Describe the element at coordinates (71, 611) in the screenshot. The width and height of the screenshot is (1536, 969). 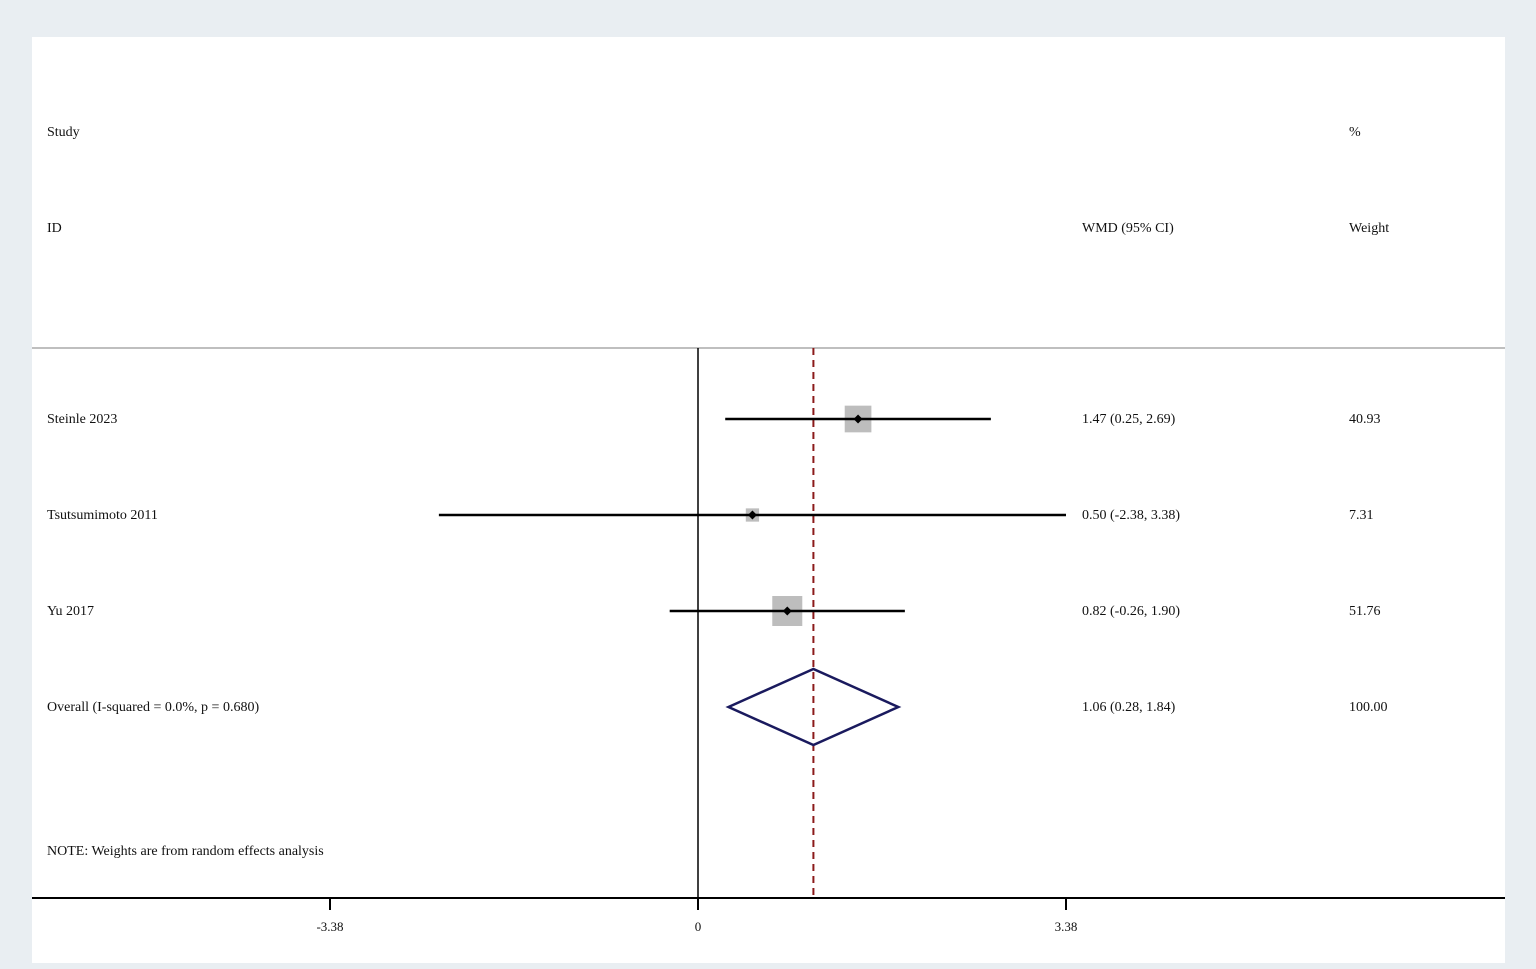
I see `study-label: Yu 2017` at that location.